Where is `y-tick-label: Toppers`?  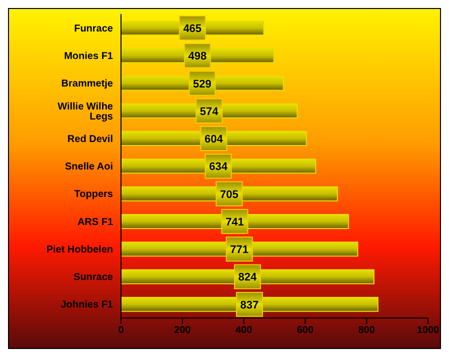 y-tick-label: Toppers is located at coordinates (94, 194).